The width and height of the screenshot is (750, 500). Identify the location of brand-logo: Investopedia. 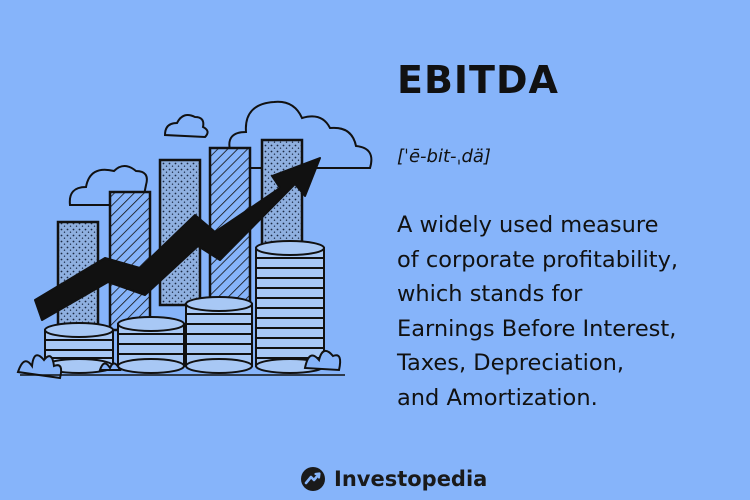
(393, 479).